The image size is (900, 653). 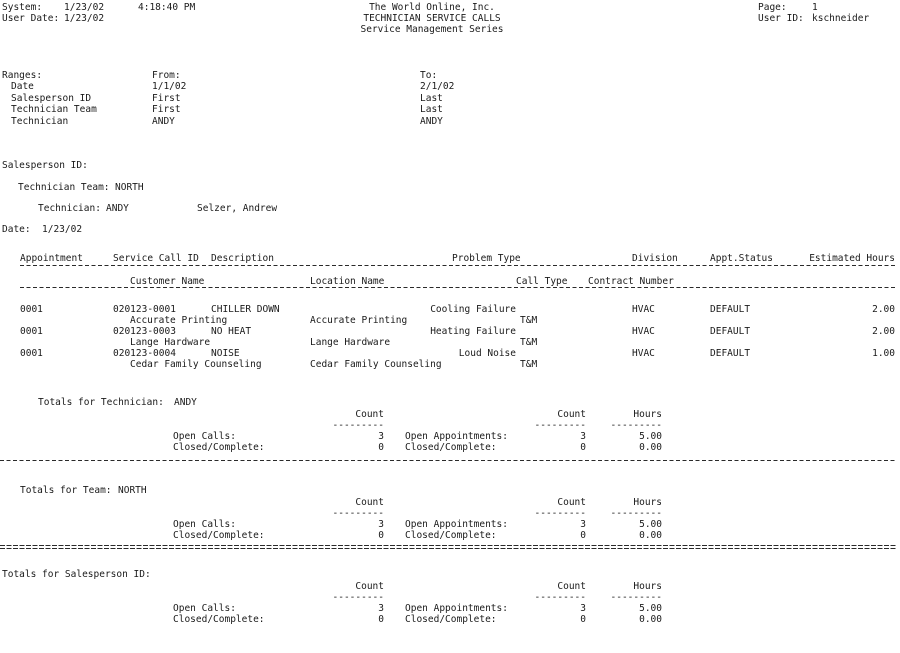 What do you see at coordinates (132, 490) in the screenshot?
I see `totals-value: NORTH` at bounding box center [132, 490].